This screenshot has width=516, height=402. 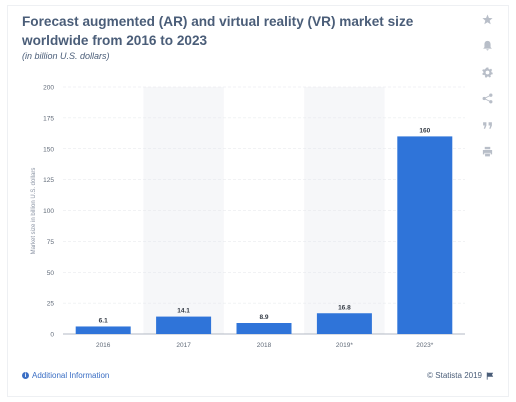 I want to click on y-axis-label: Market size in billion U.S. dollars, so click(x=34, y=211).